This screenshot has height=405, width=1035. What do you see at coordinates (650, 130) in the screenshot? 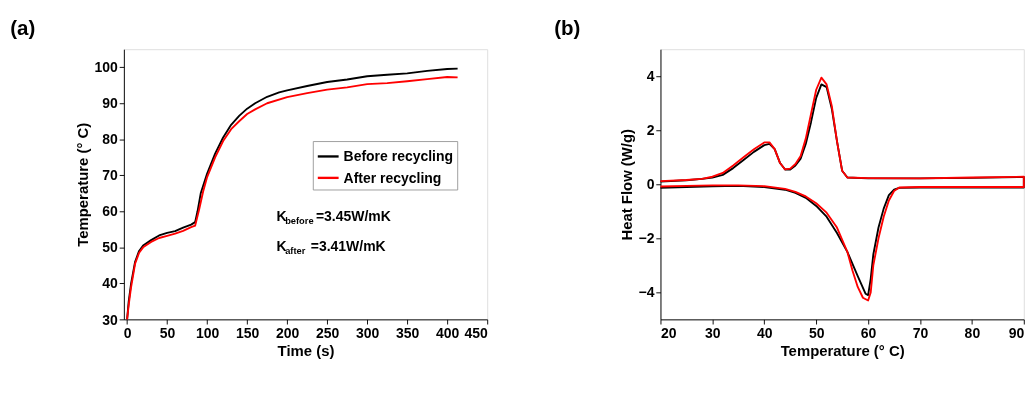
I see `y-tick-label: 2` at bounding box center [650, 130].